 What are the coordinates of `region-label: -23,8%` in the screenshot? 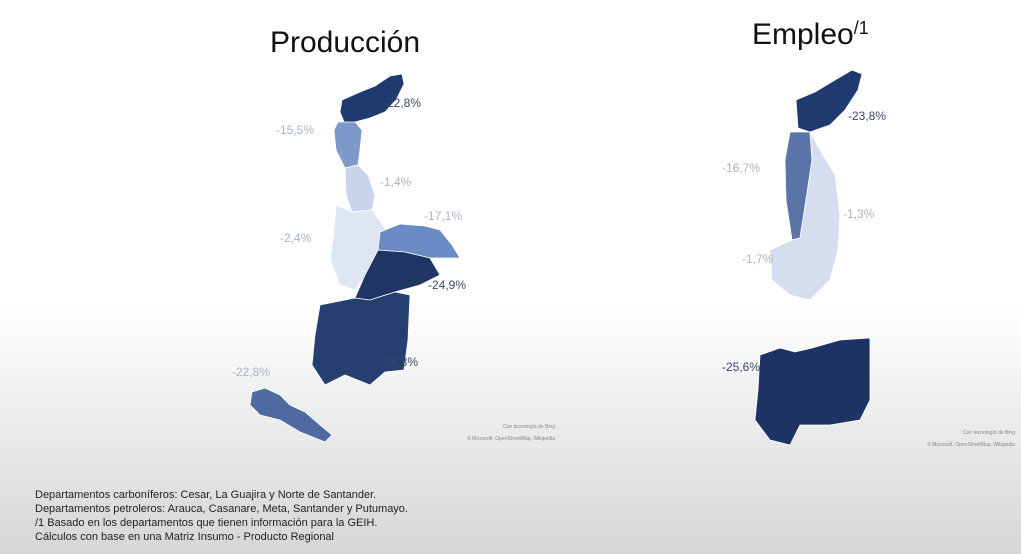 It's located at (867, 116).